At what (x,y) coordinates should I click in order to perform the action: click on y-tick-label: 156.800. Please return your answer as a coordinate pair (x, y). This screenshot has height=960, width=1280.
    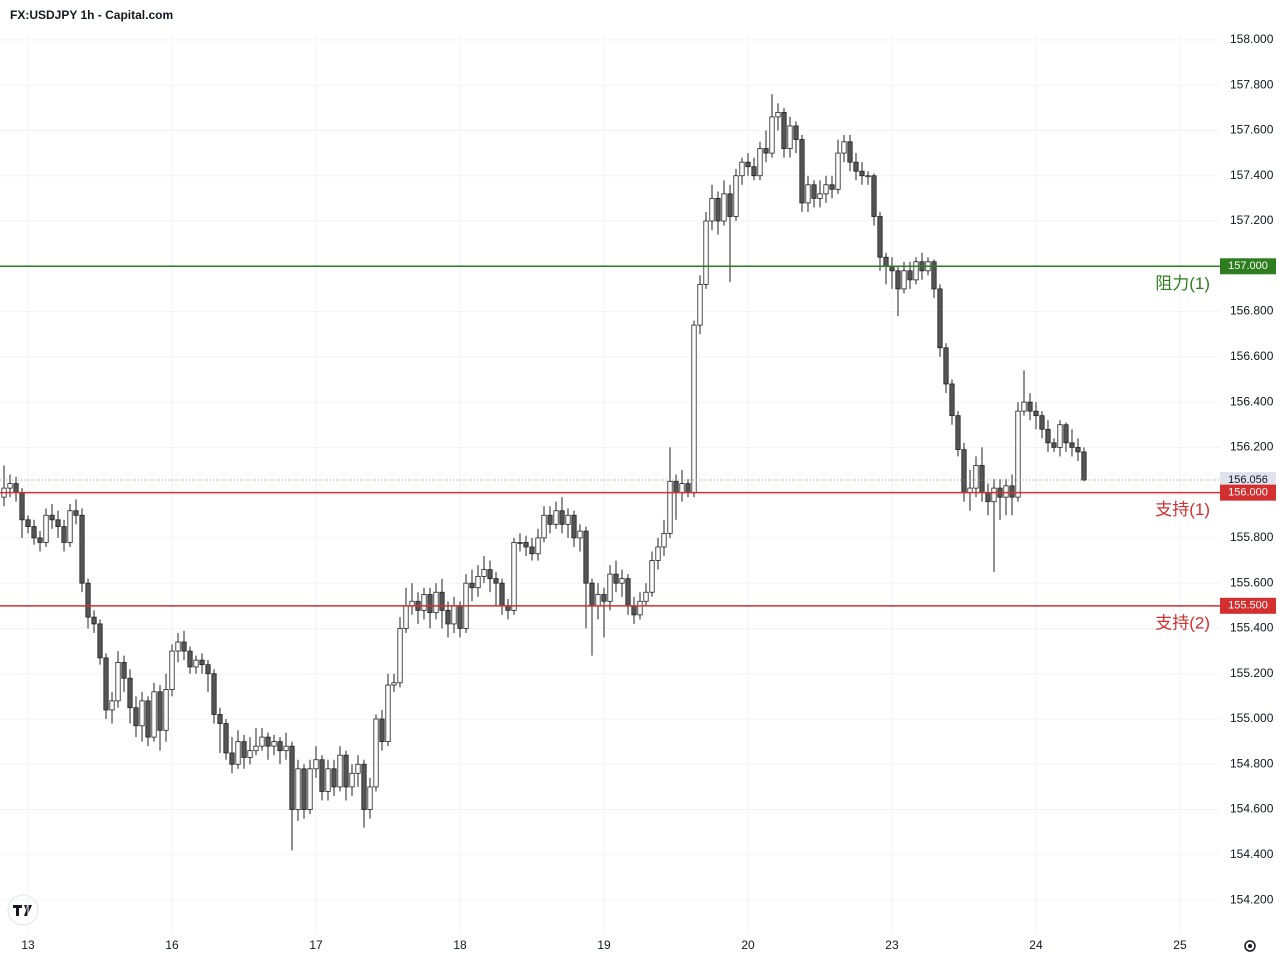
    Looking at the image, I should click on (1252, 311).